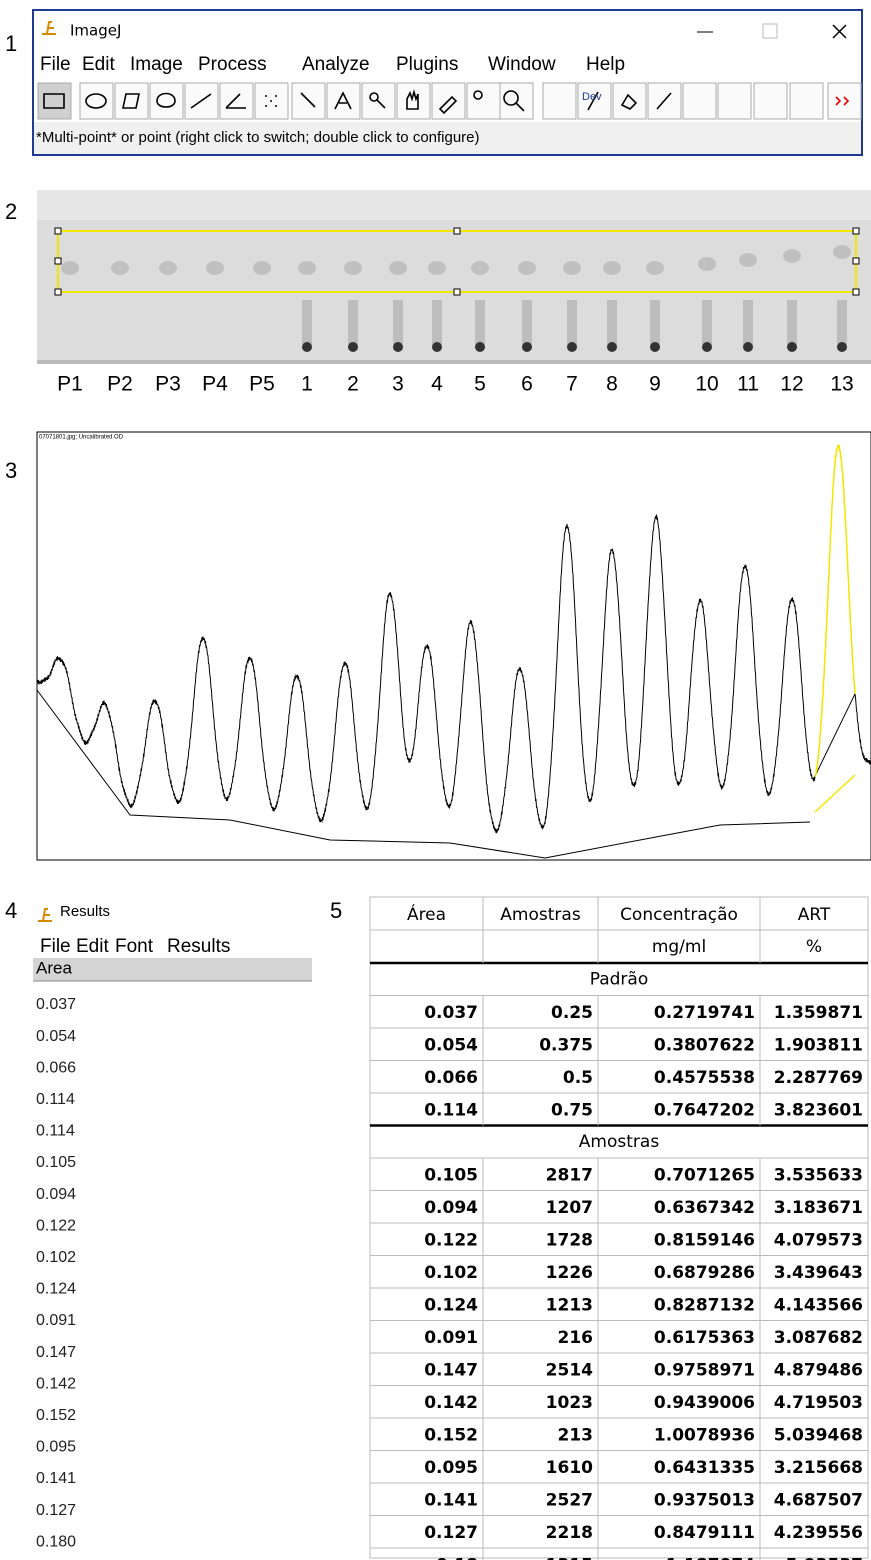 This screenshot has height=1560, width=871. I want to click on table-cell: 1207, so click(569, 1208).